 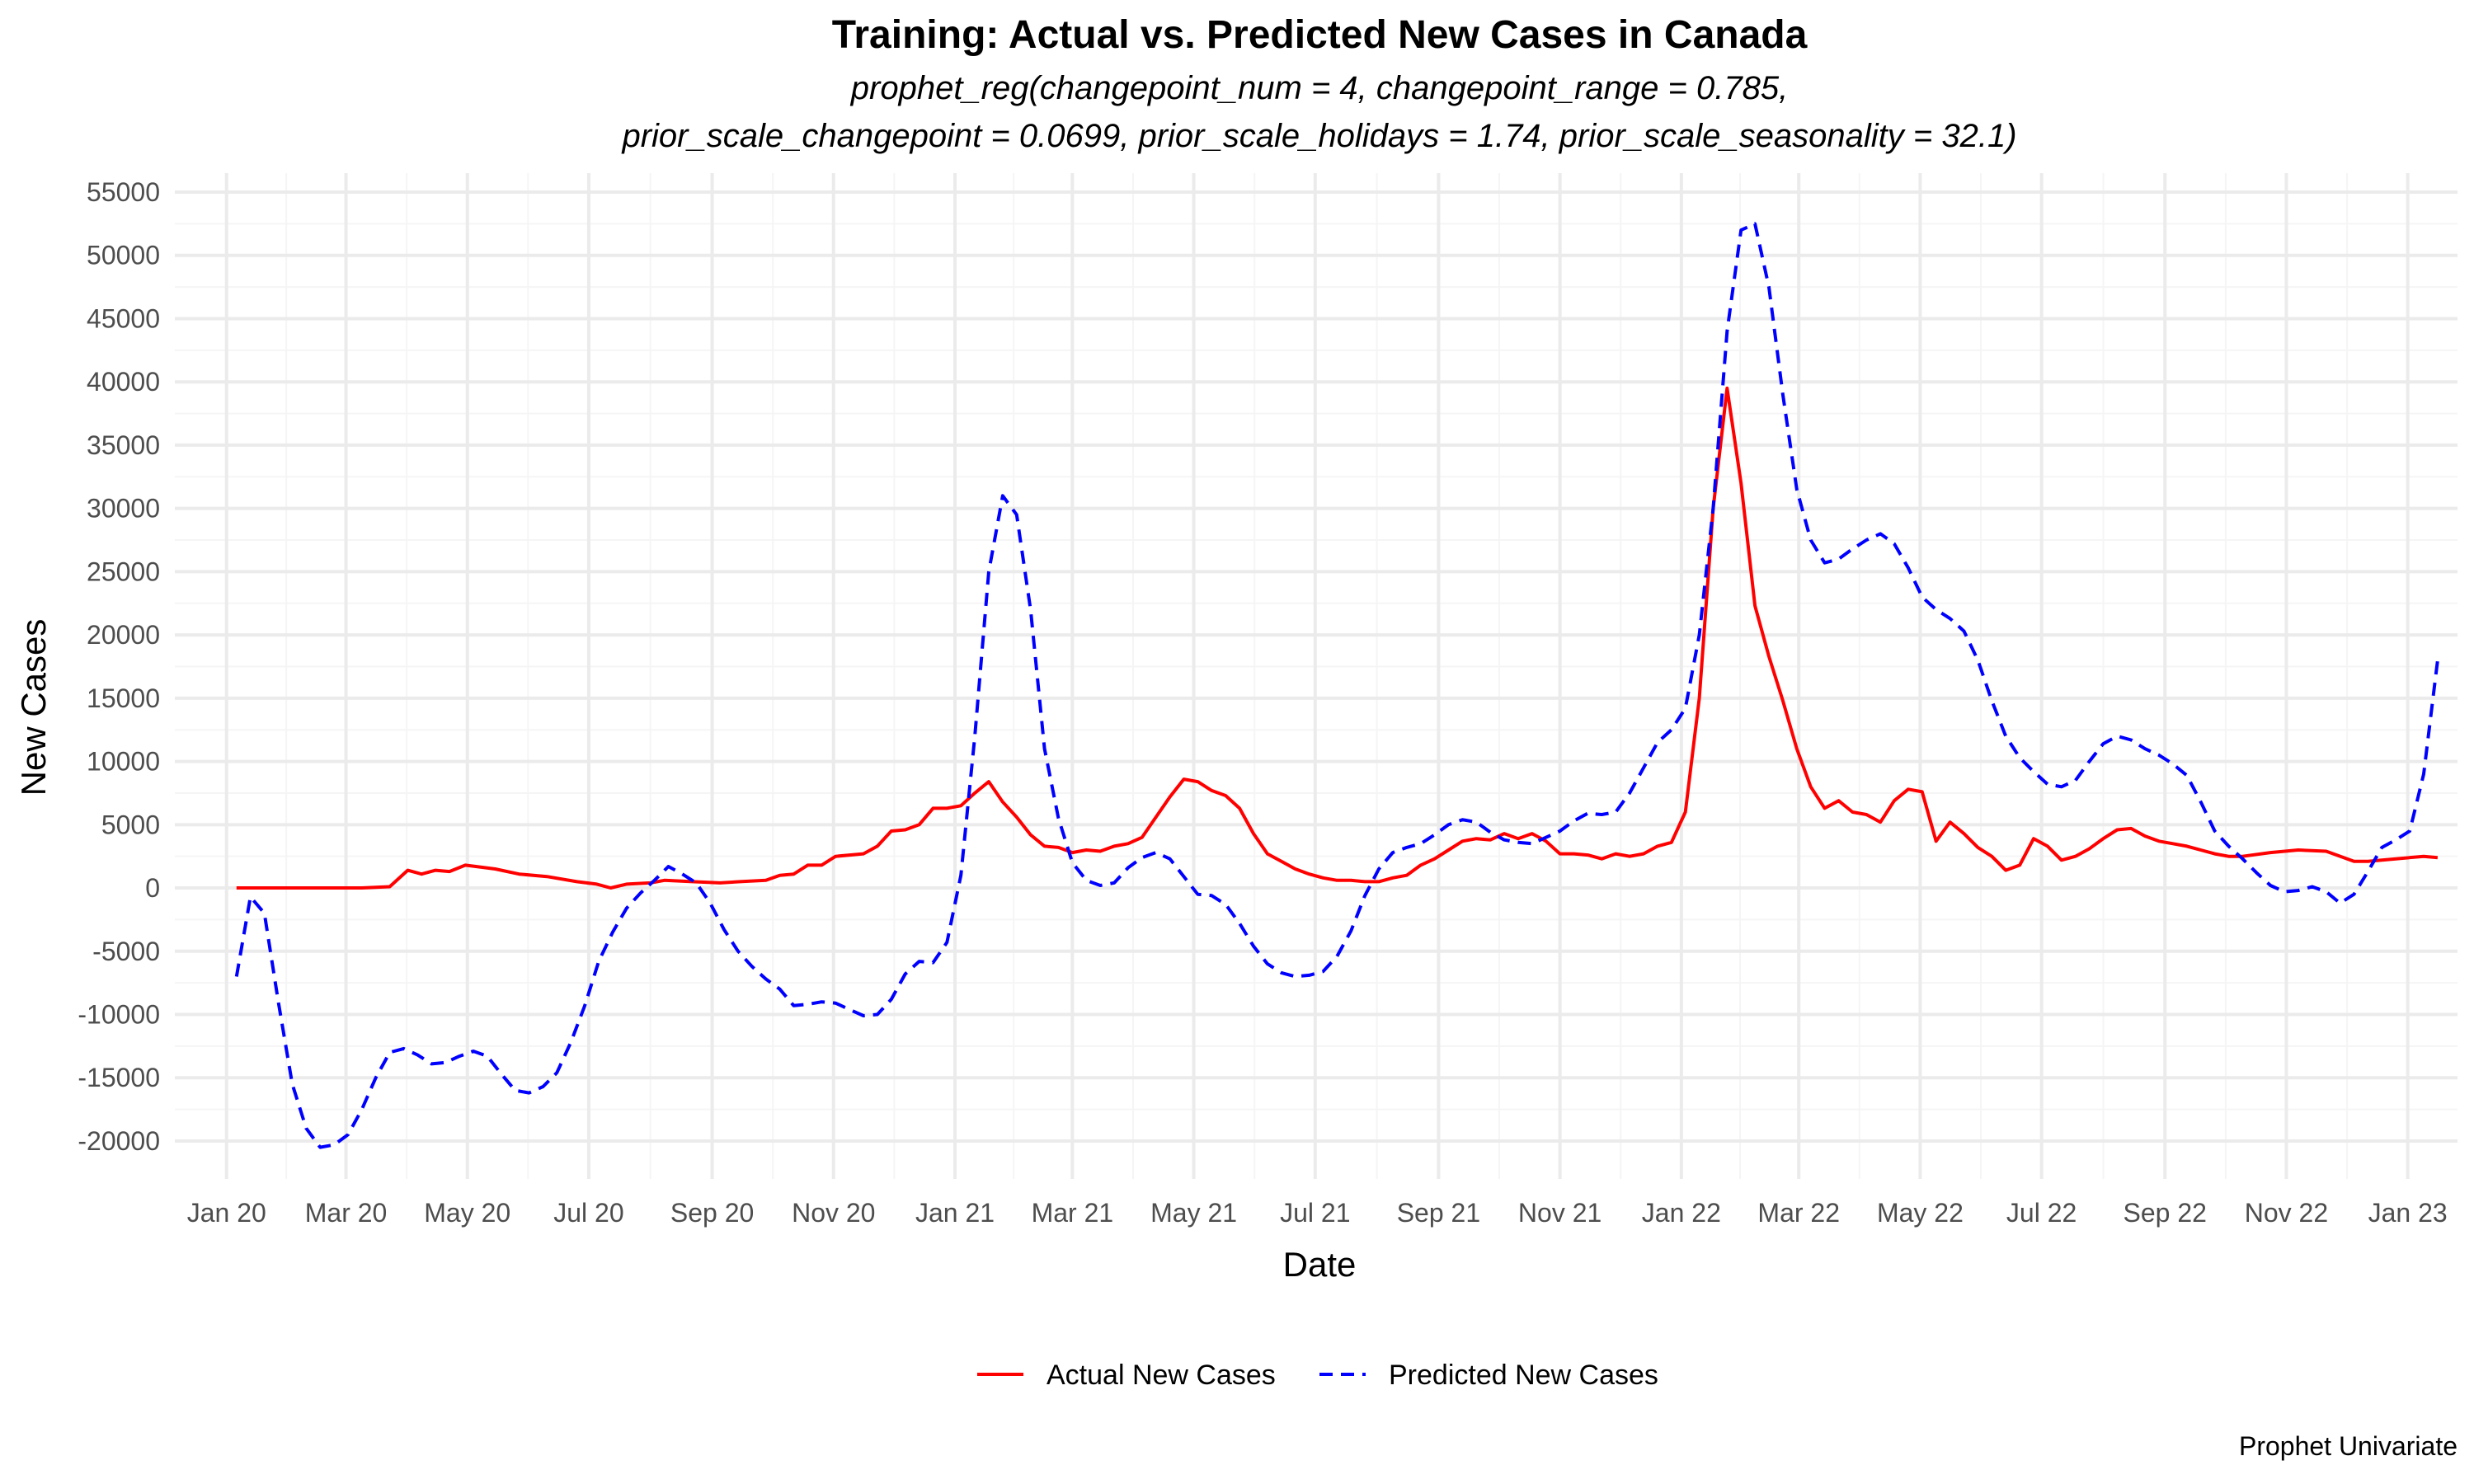 What do you see at coordinates (123, 445) in the screenshot?
I see `y-tick-label: 35000` at bounding box center [123, 445].